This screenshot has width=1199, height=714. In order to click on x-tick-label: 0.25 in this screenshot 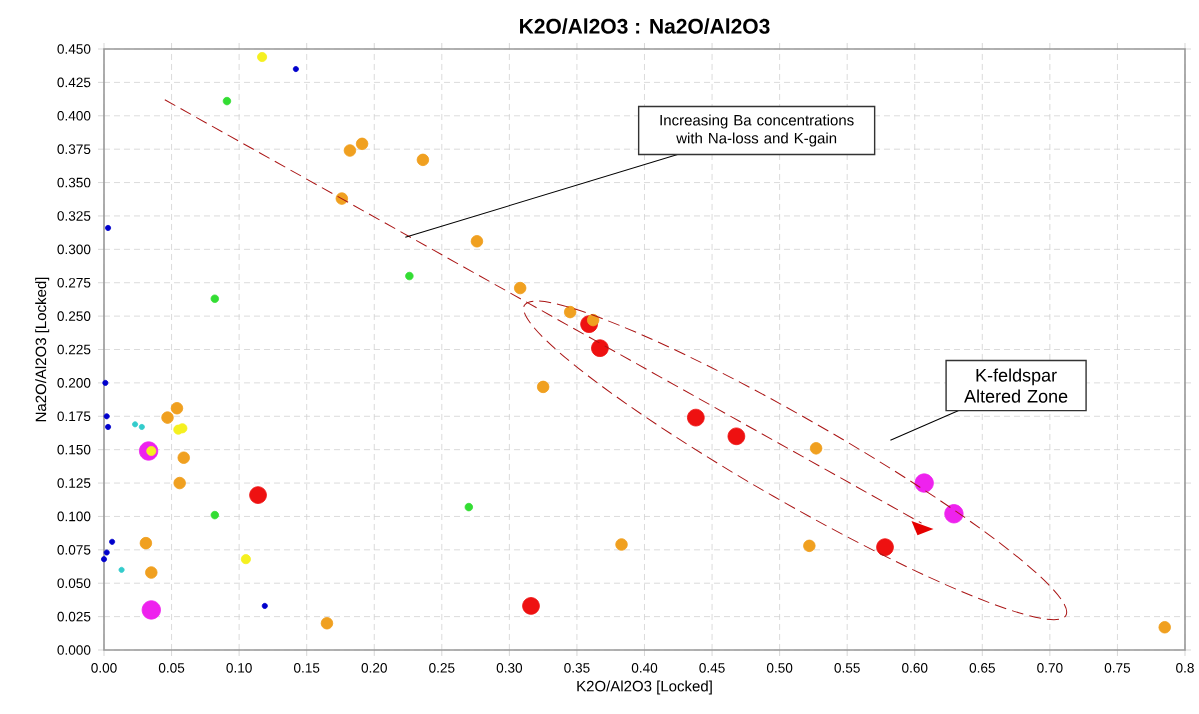, I will do `click(442, 668)`.